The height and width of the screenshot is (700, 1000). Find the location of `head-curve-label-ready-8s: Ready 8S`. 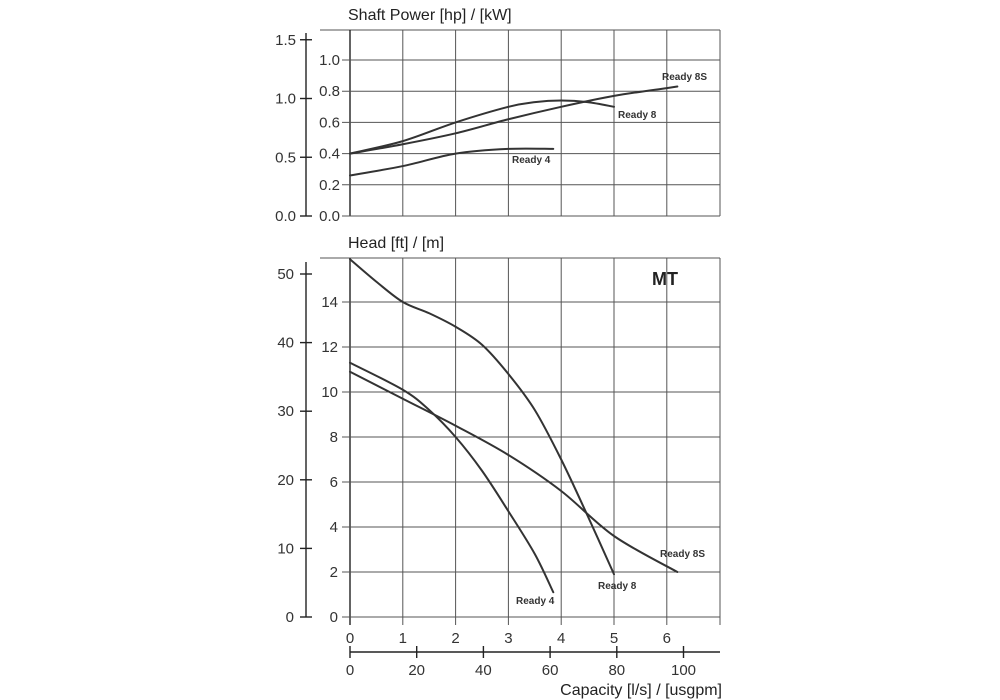

head-curve-label-ready-8s: Ready 8S is located at coordinates (682, 554).